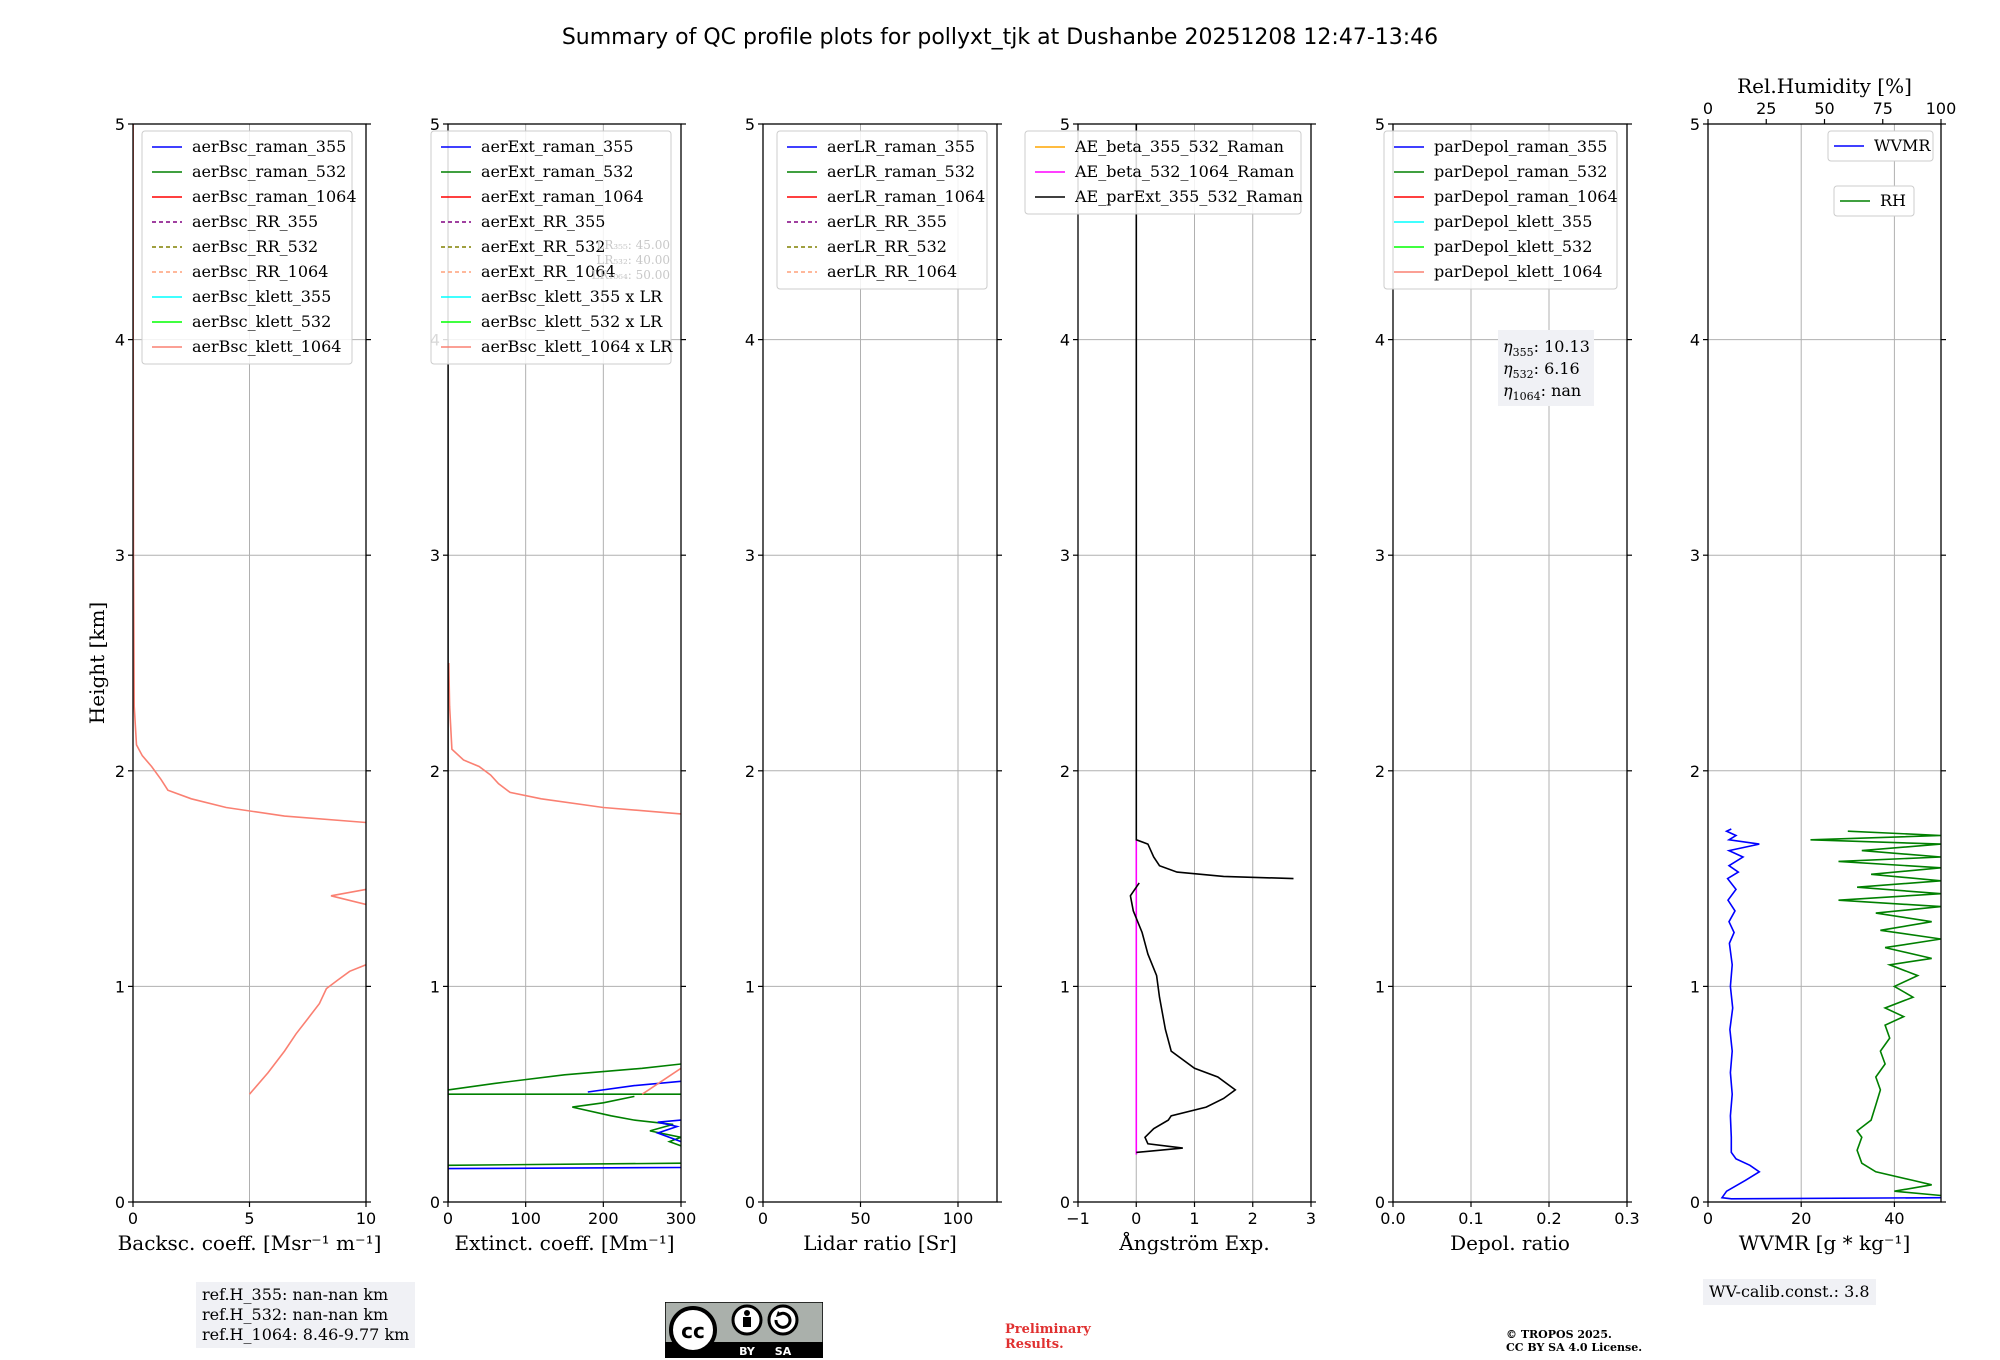 The width and height of the screenshot is (2000, 1360). What do you see at coordinates (1470, 1218) in the screenshot?
I see `x-tick-label: 0.1` at bounding box center [1470, 1218].